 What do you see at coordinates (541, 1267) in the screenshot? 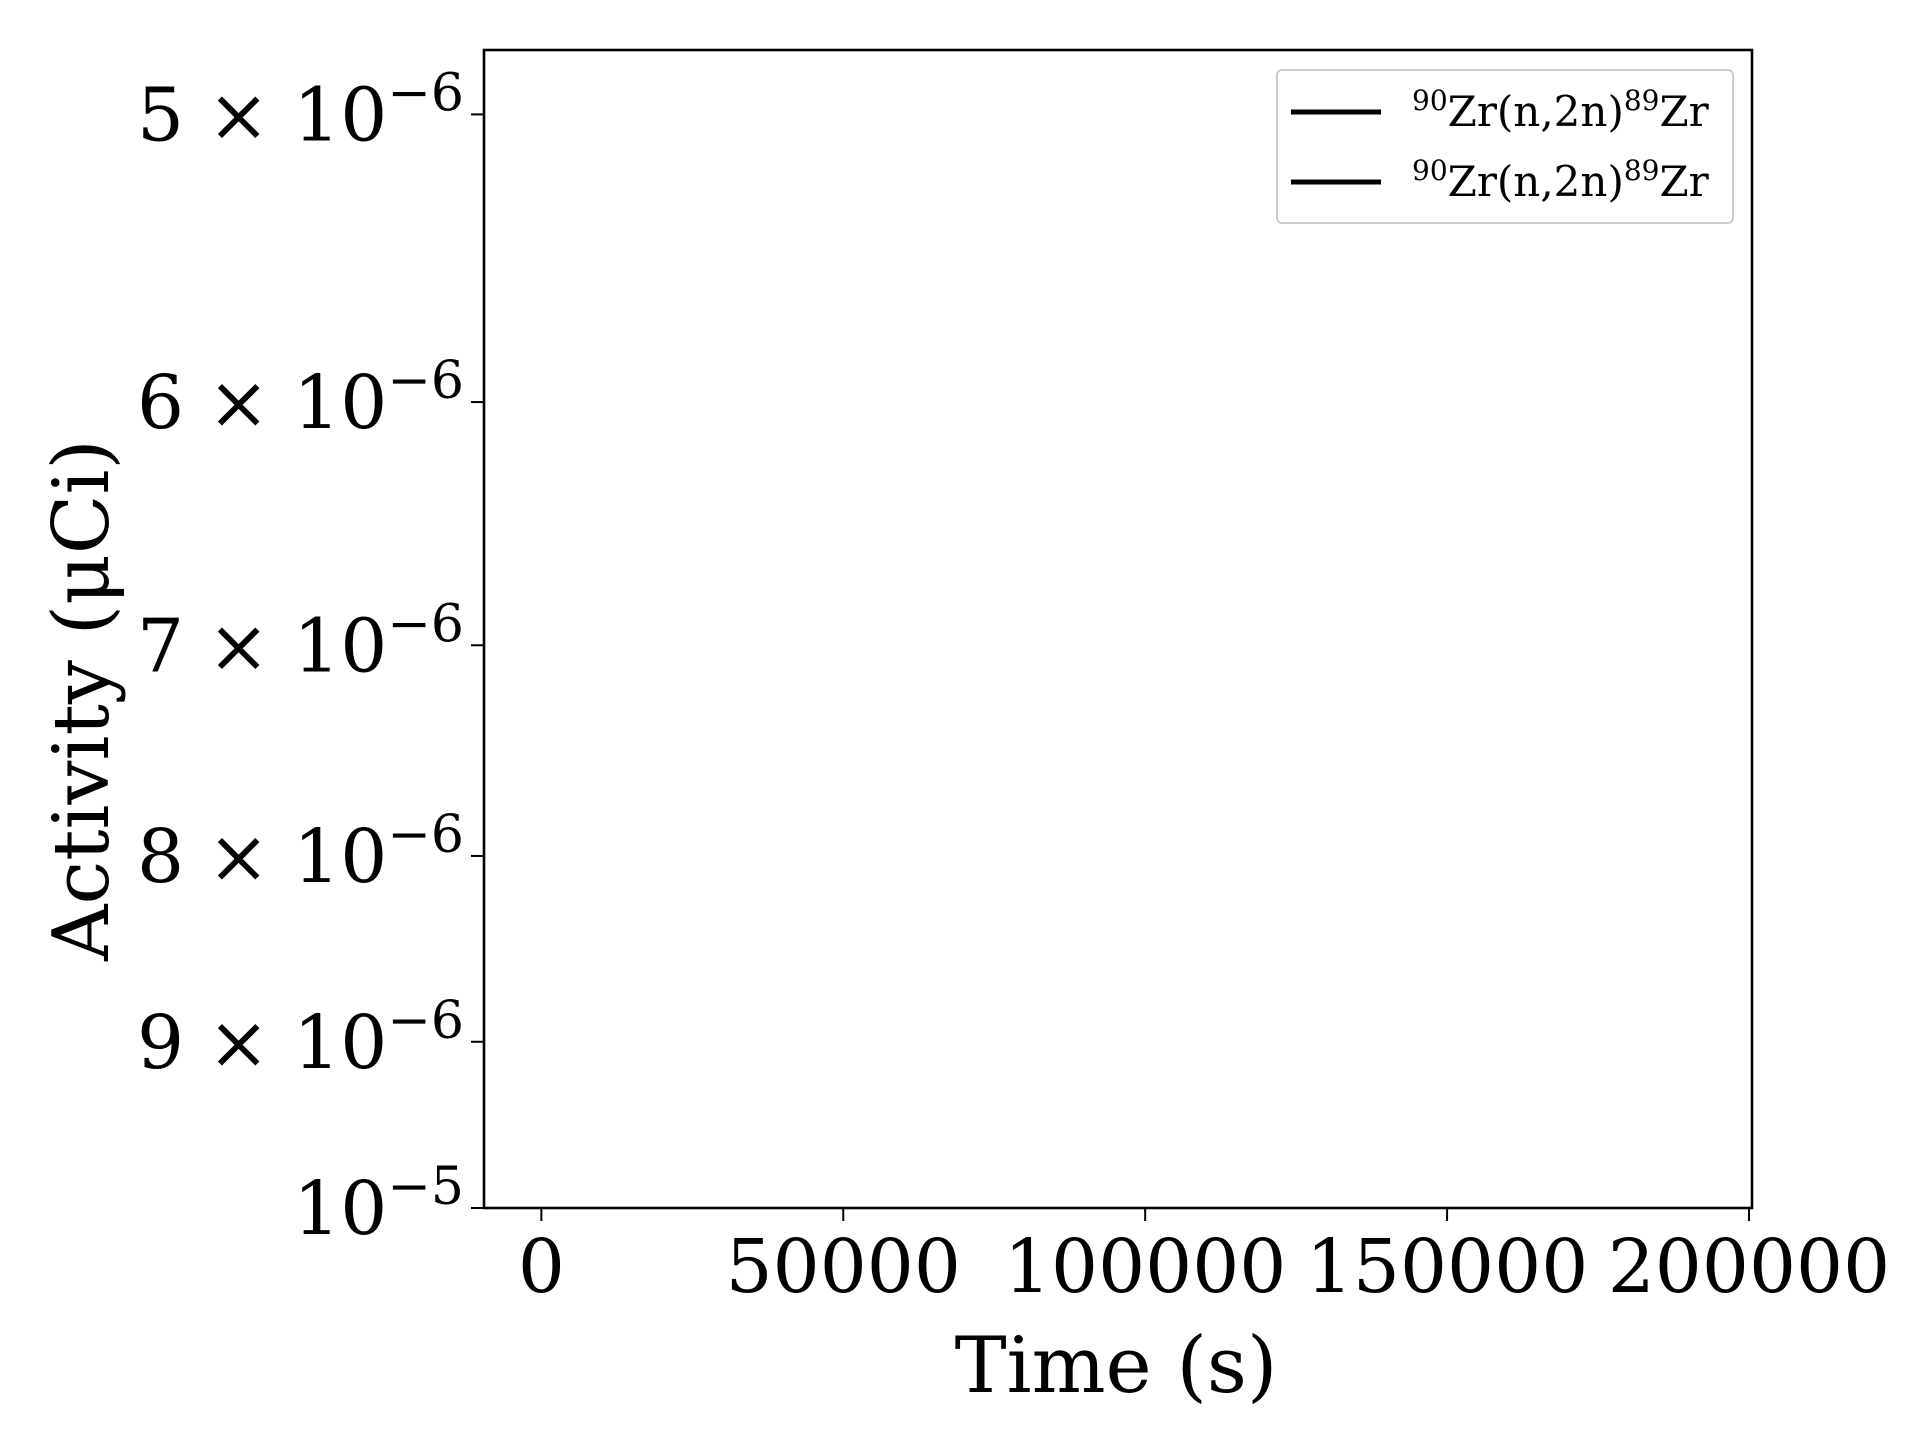
I see `x-tick-label: 0` at bounding box center [541, 1267].